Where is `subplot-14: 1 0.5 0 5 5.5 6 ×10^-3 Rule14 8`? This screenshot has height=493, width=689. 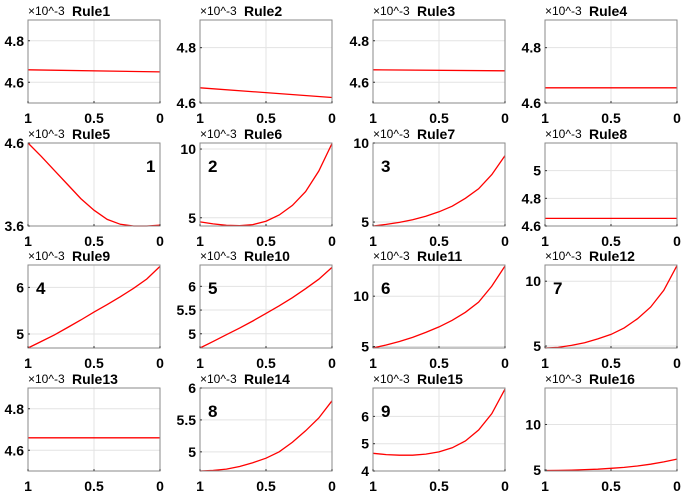
subplot-14: 1 0.5 0 5 5.5 6 ×10^-3 Rule14 8 is located at coordinates (257, 432).